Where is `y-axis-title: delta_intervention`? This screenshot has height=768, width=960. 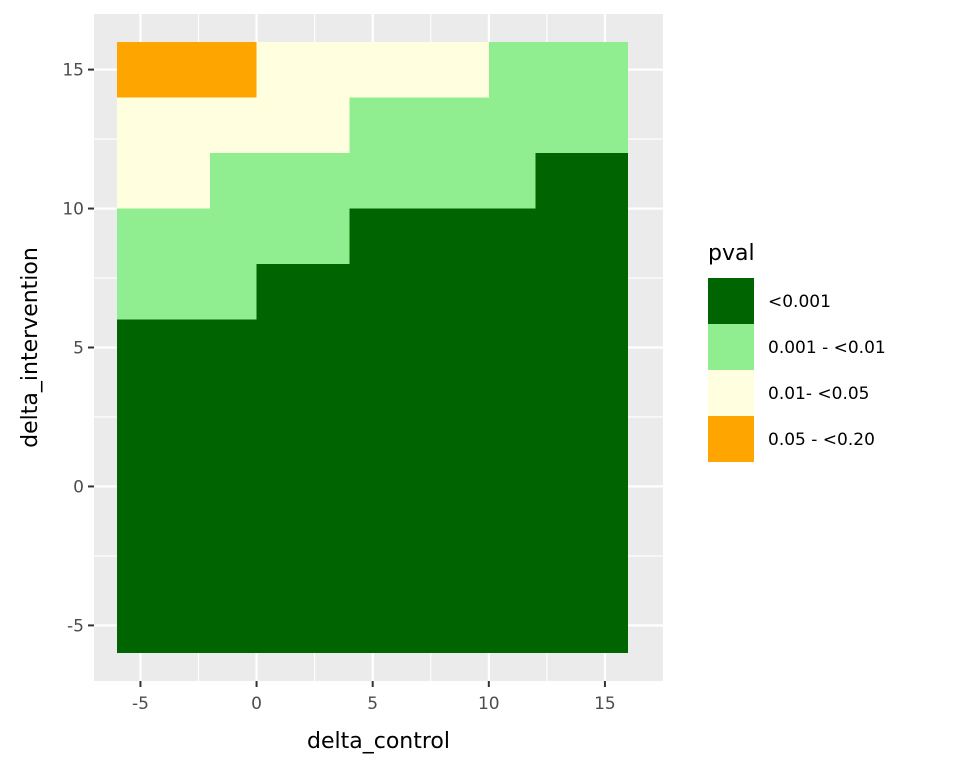 y-axis-title: delta_intervention is located at coordinates (30, 347).